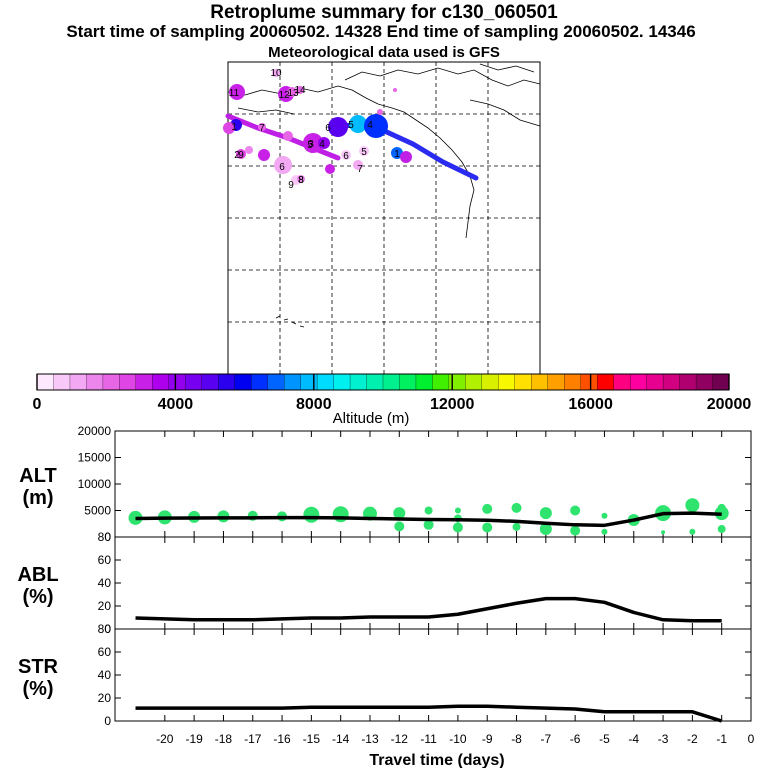 The image size is (768, 768). I want to click on ylabel-abl-line2: (%), so click(37, 597).